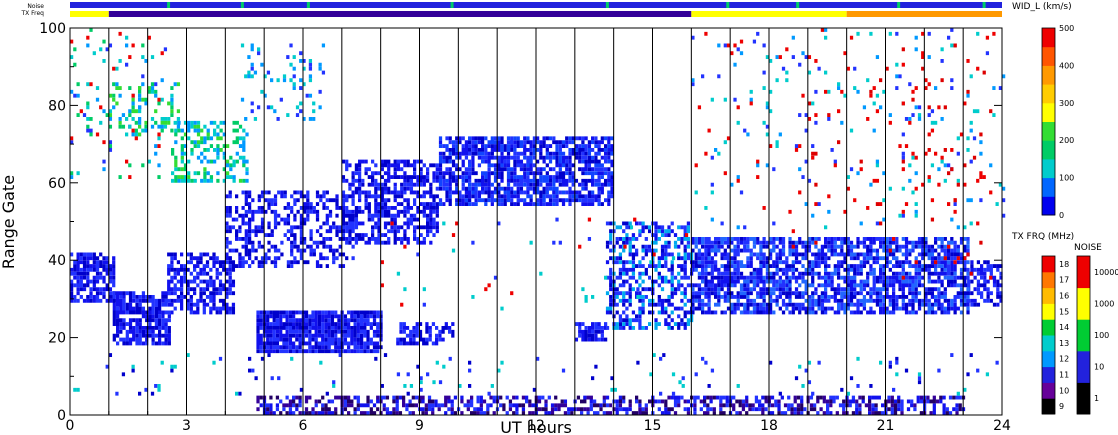 Image resolution: width=1118 pixels, height=435 pixels. Describe the element at coordinates (1061, 215) in the screenshot. I see `colorbar-tick-label: 0` at that location.